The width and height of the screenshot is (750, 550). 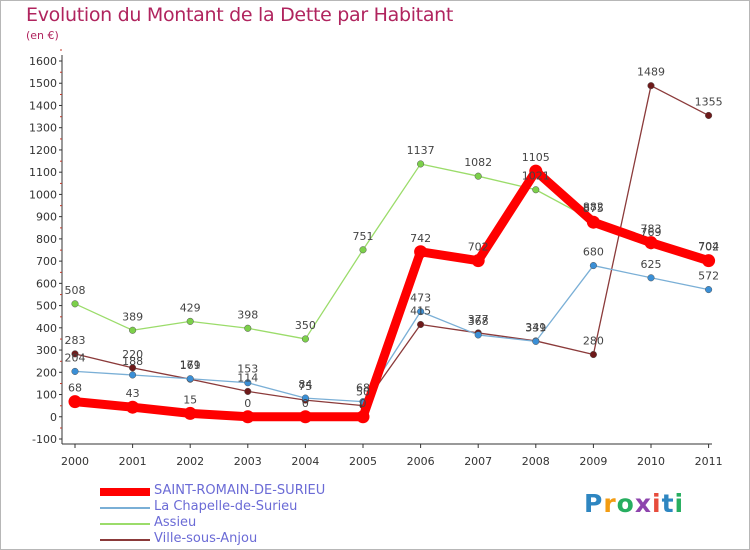 What do you see at coordinates (46, 239) in the screenshot?
I see `y-tick-label: 800` at bounding box center [46, 239].